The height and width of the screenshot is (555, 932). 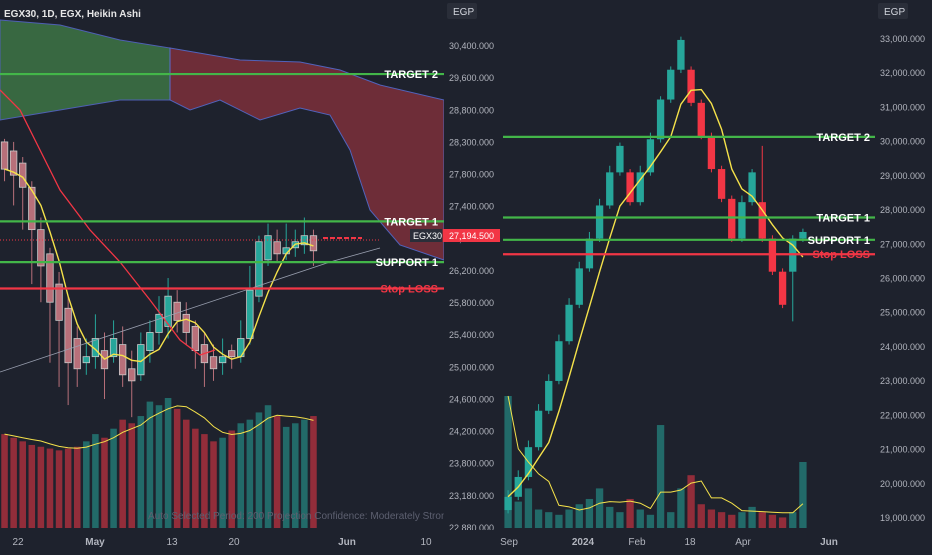 I want to click on price-tick-label: 24,600.000, so click(x=471, y=399).